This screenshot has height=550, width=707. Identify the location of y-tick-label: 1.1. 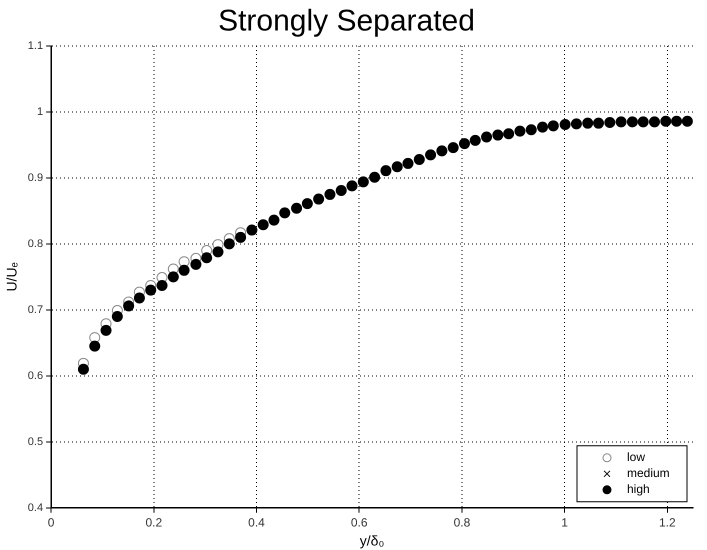
(36, 46).